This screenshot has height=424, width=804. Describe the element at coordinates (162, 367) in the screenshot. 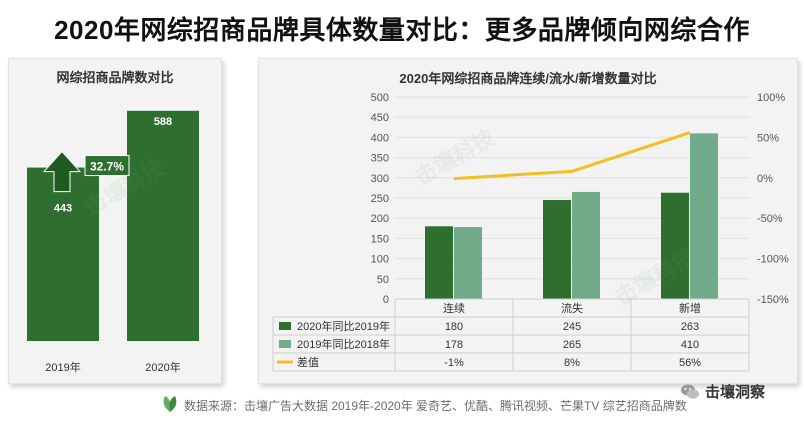

I see `x-tick-label: 2020年` at that location.